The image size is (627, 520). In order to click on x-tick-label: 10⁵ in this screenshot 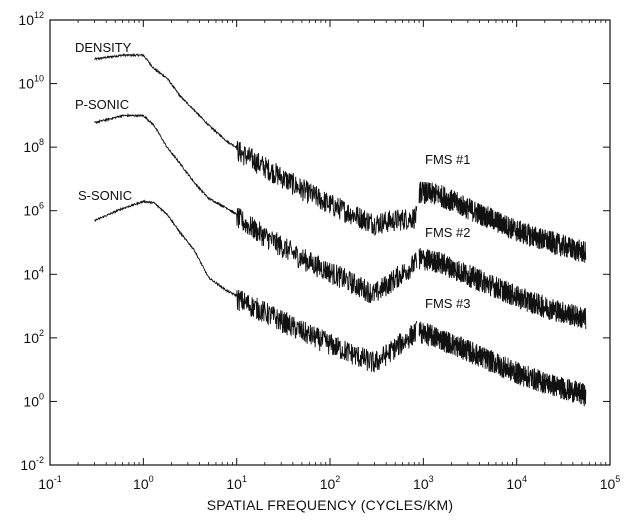, I will do `click(610, 483)`.